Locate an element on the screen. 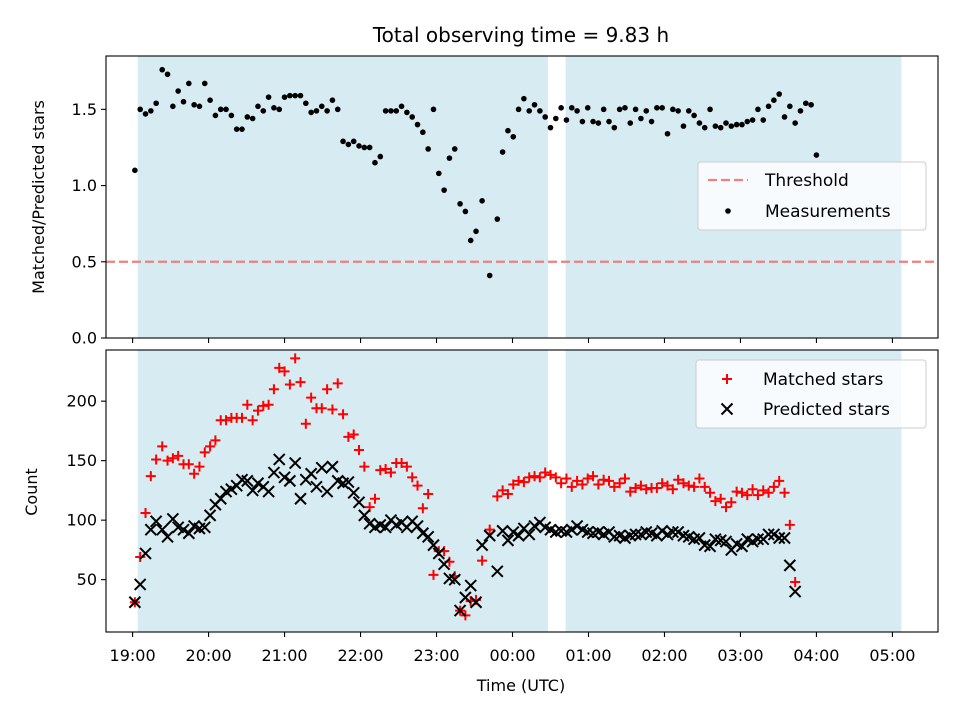 Image resolution: width=960 pixels, height=720 pixels. y-axis-label-count: Count is located at coordinates (31, 492).